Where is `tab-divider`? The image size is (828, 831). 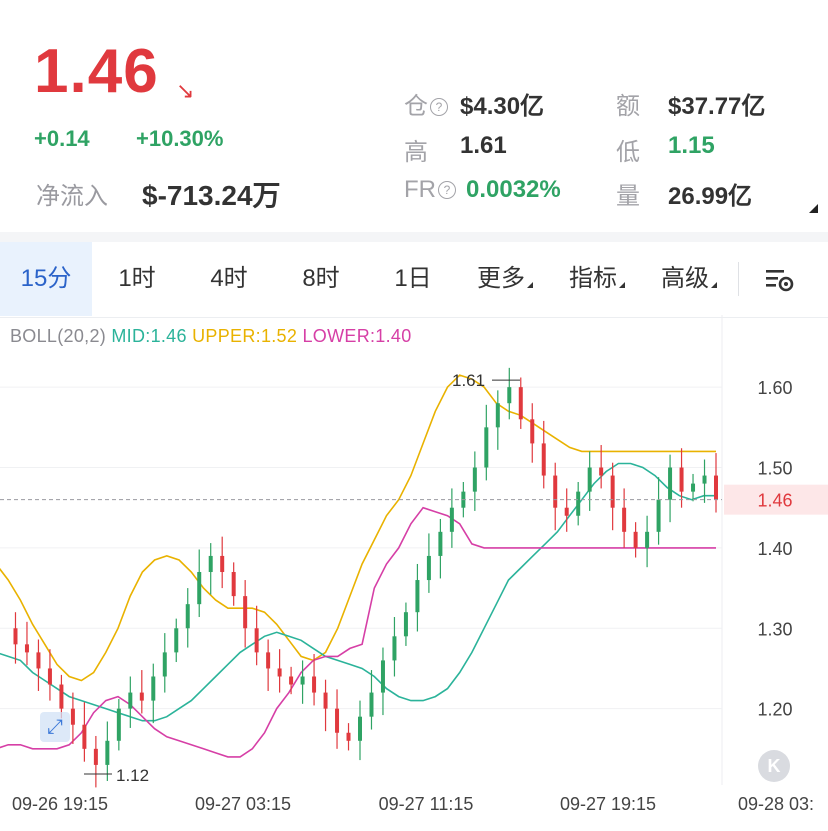
tab-divider is located at coordinates (738, 279).